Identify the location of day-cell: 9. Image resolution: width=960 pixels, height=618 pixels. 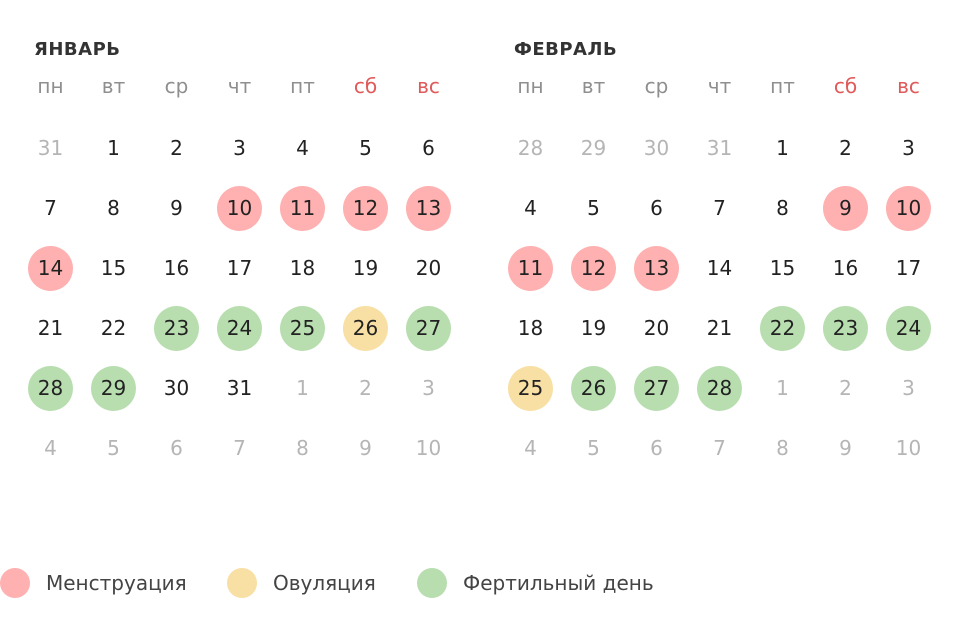
(176, 208).